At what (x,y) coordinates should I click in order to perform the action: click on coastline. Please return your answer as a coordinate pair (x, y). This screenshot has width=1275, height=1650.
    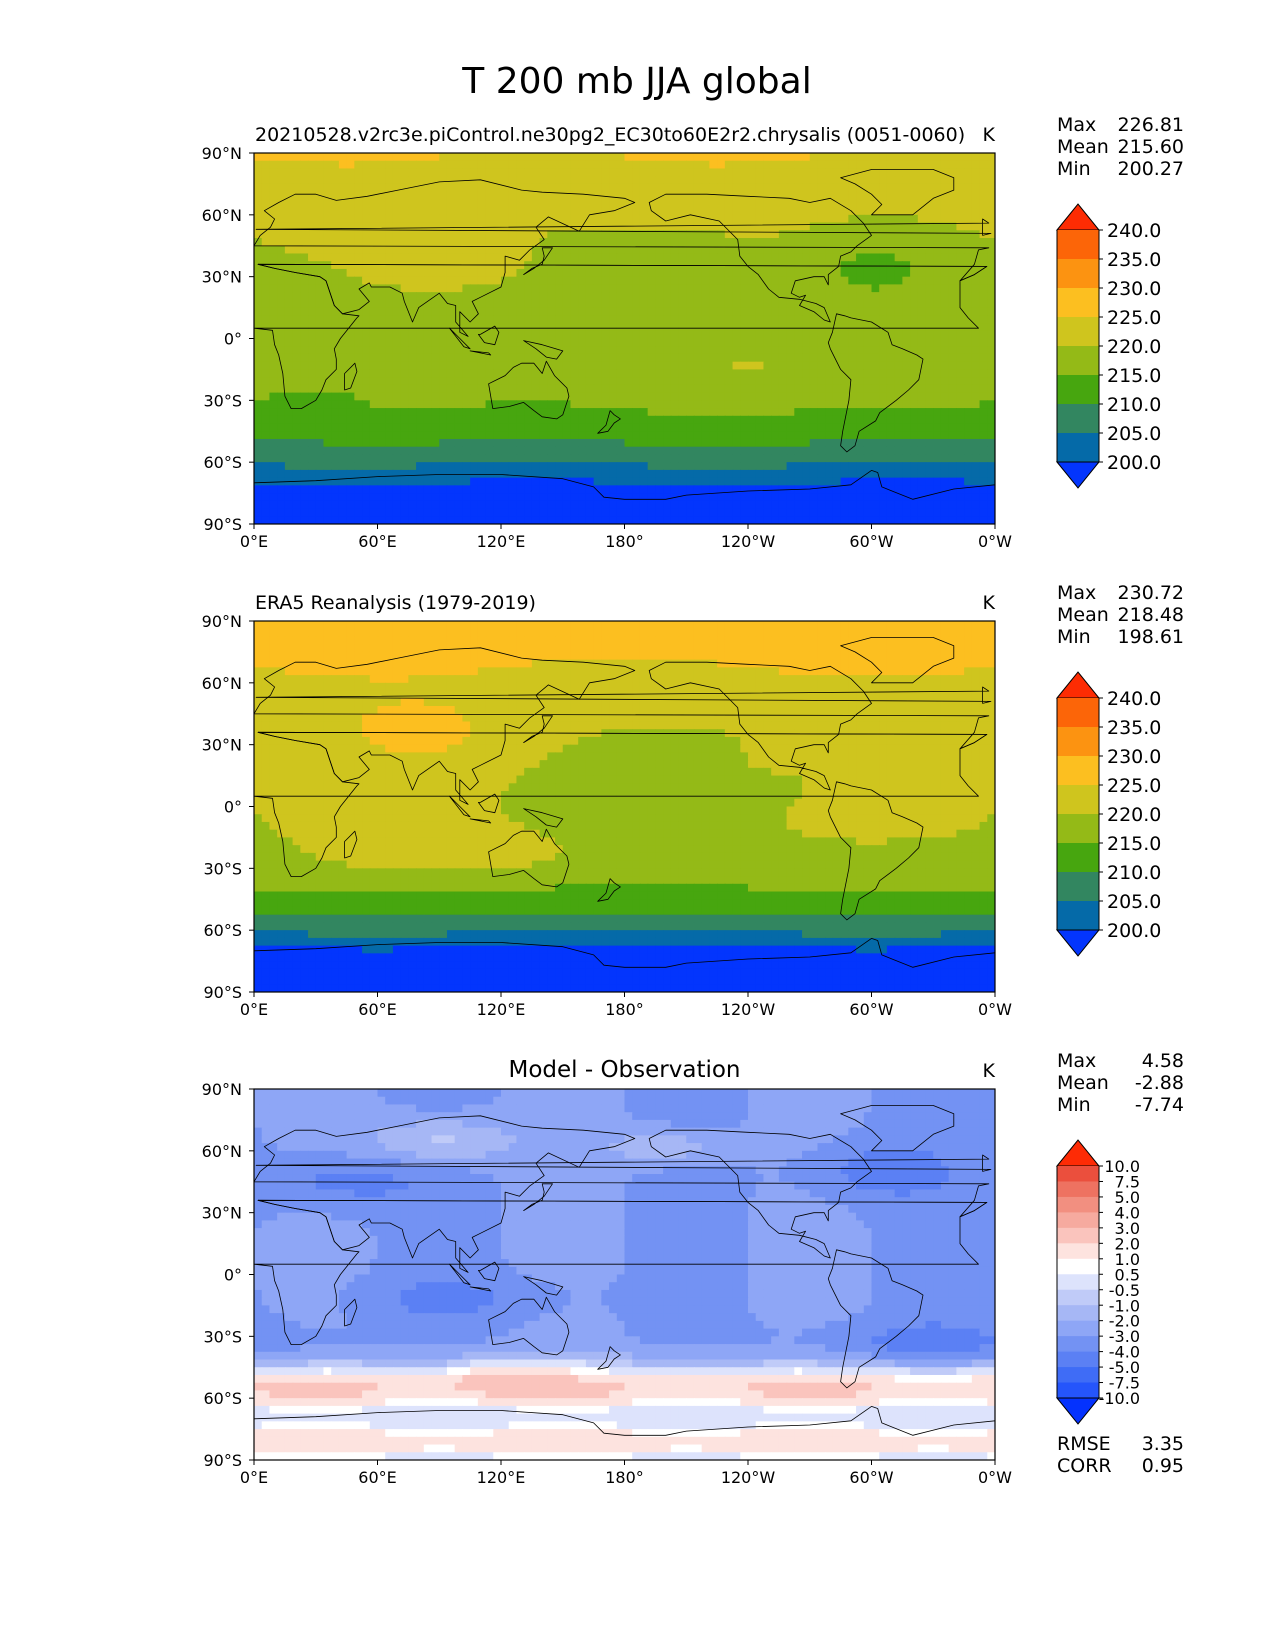
    Looking at the image, I should click on (480, 353).